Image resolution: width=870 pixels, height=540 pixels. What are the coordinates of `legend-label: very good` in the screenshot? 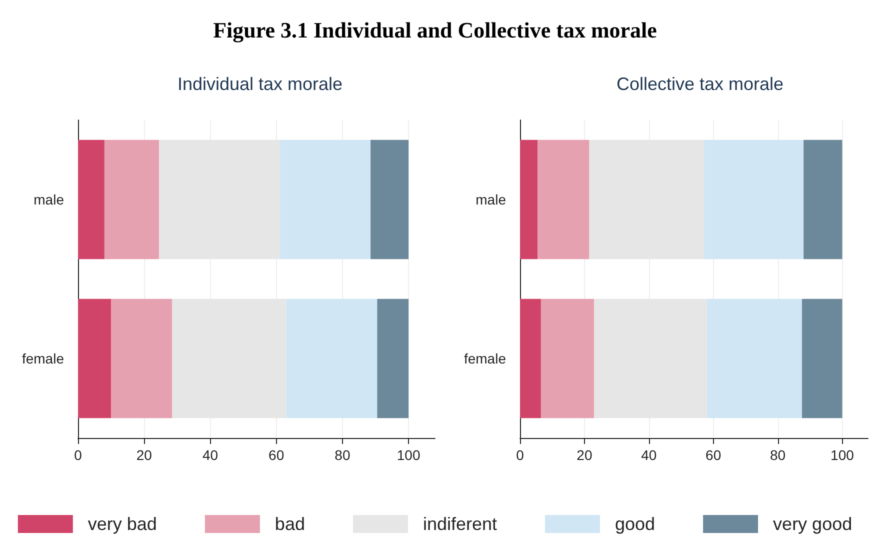 It's located at (812, 524).